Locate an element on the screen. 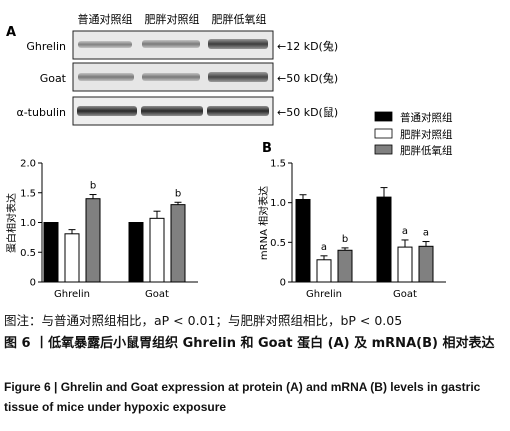  protein-expression-chart: 蛋白相对表达 0 0.5 1.0 1.5 2.0 Ghrelin b Goat b is located at coordinates (101, 229).